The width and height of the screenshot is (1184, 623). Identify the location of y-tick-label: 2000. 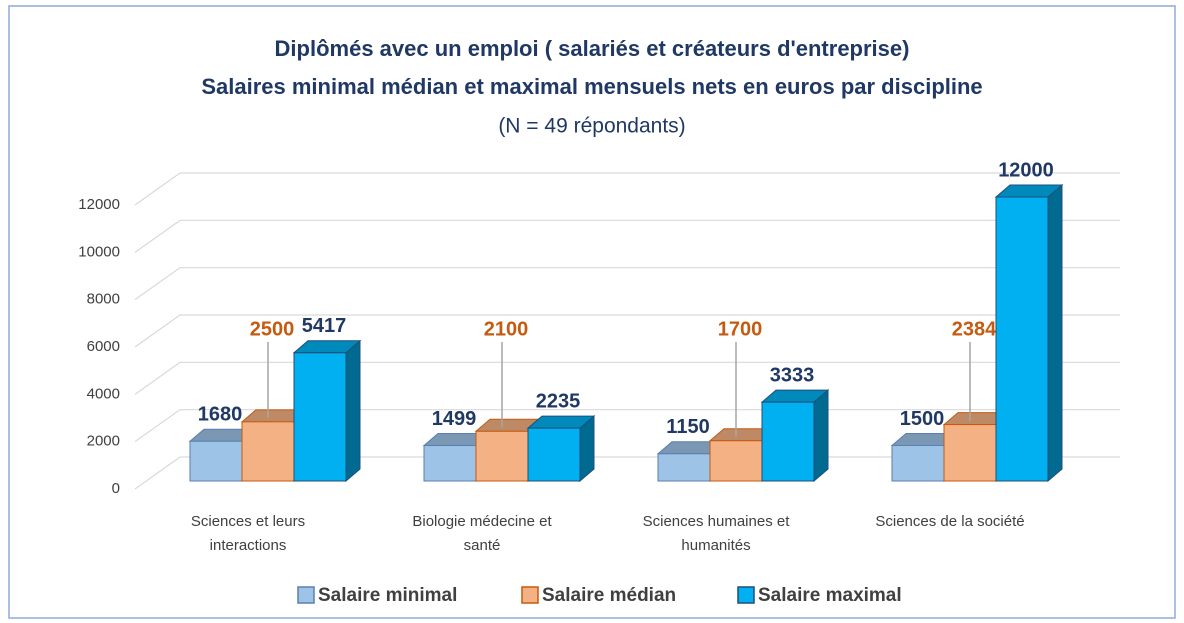
(103, 441).